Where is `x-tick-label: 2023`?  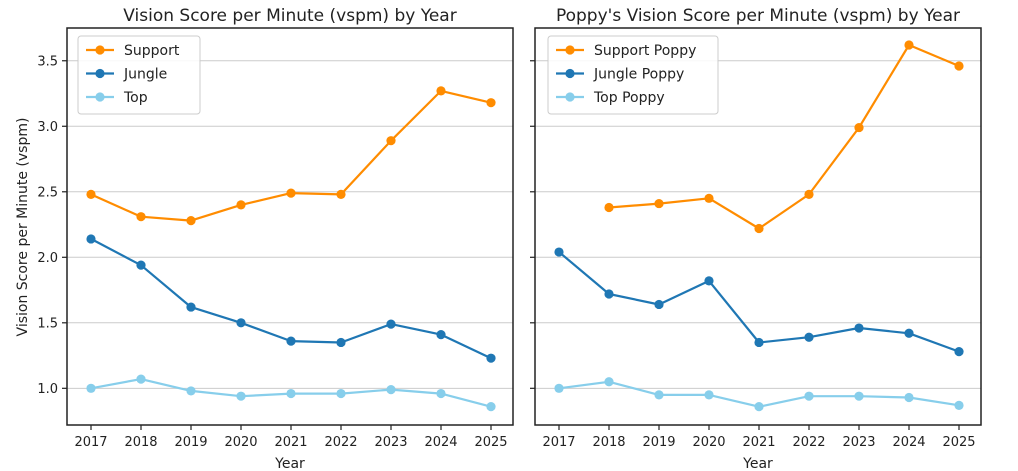
x-tick-label: 2023 is located at coordinates (858, 442).